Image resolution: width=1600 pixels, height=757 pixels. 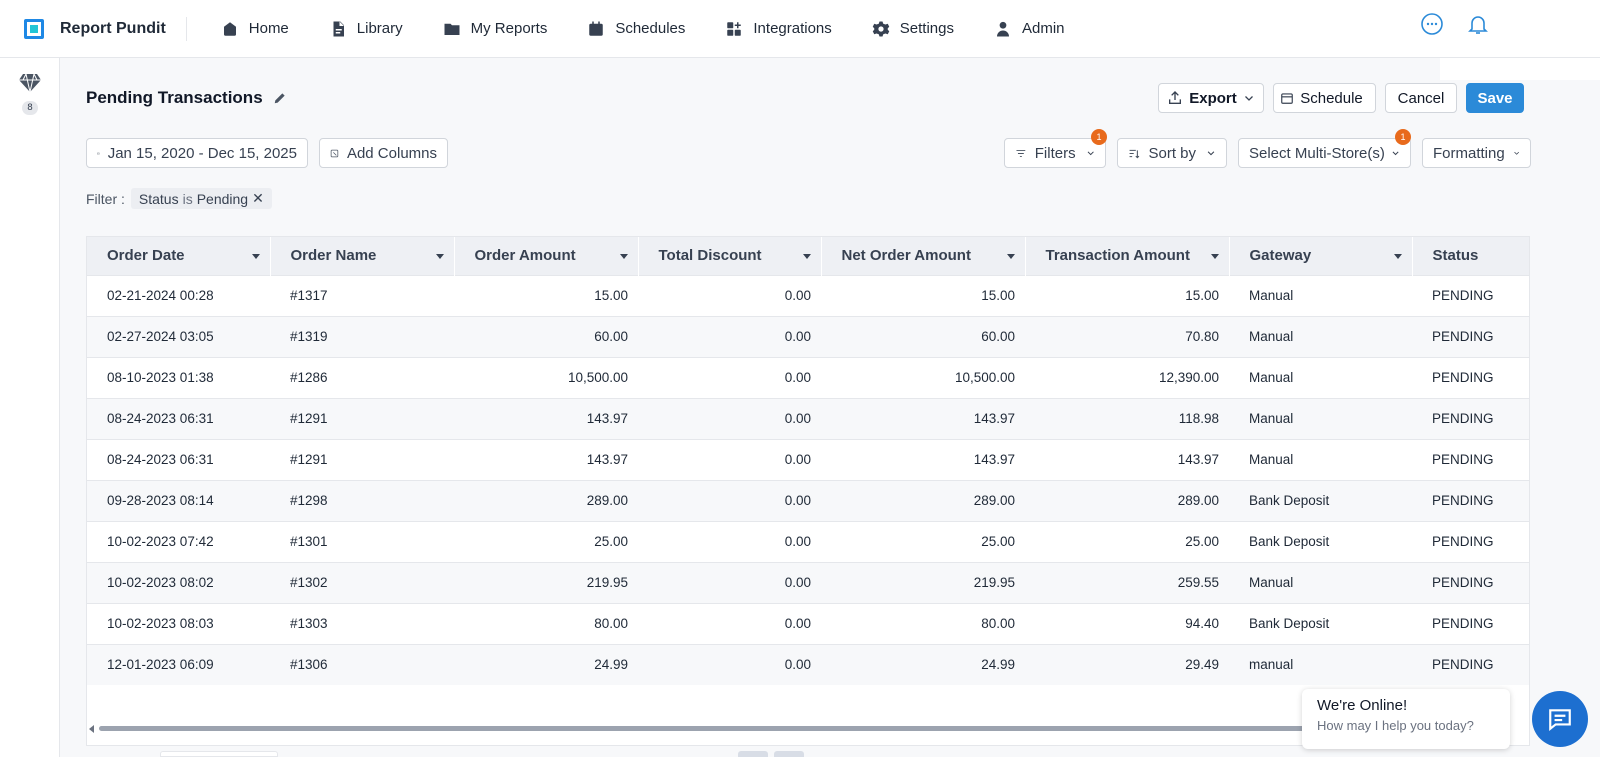 What do you see at coordinates (525, 256) in the screenshot?
I see `column-header-label: Order Amount` at bounding box center [525, 256].